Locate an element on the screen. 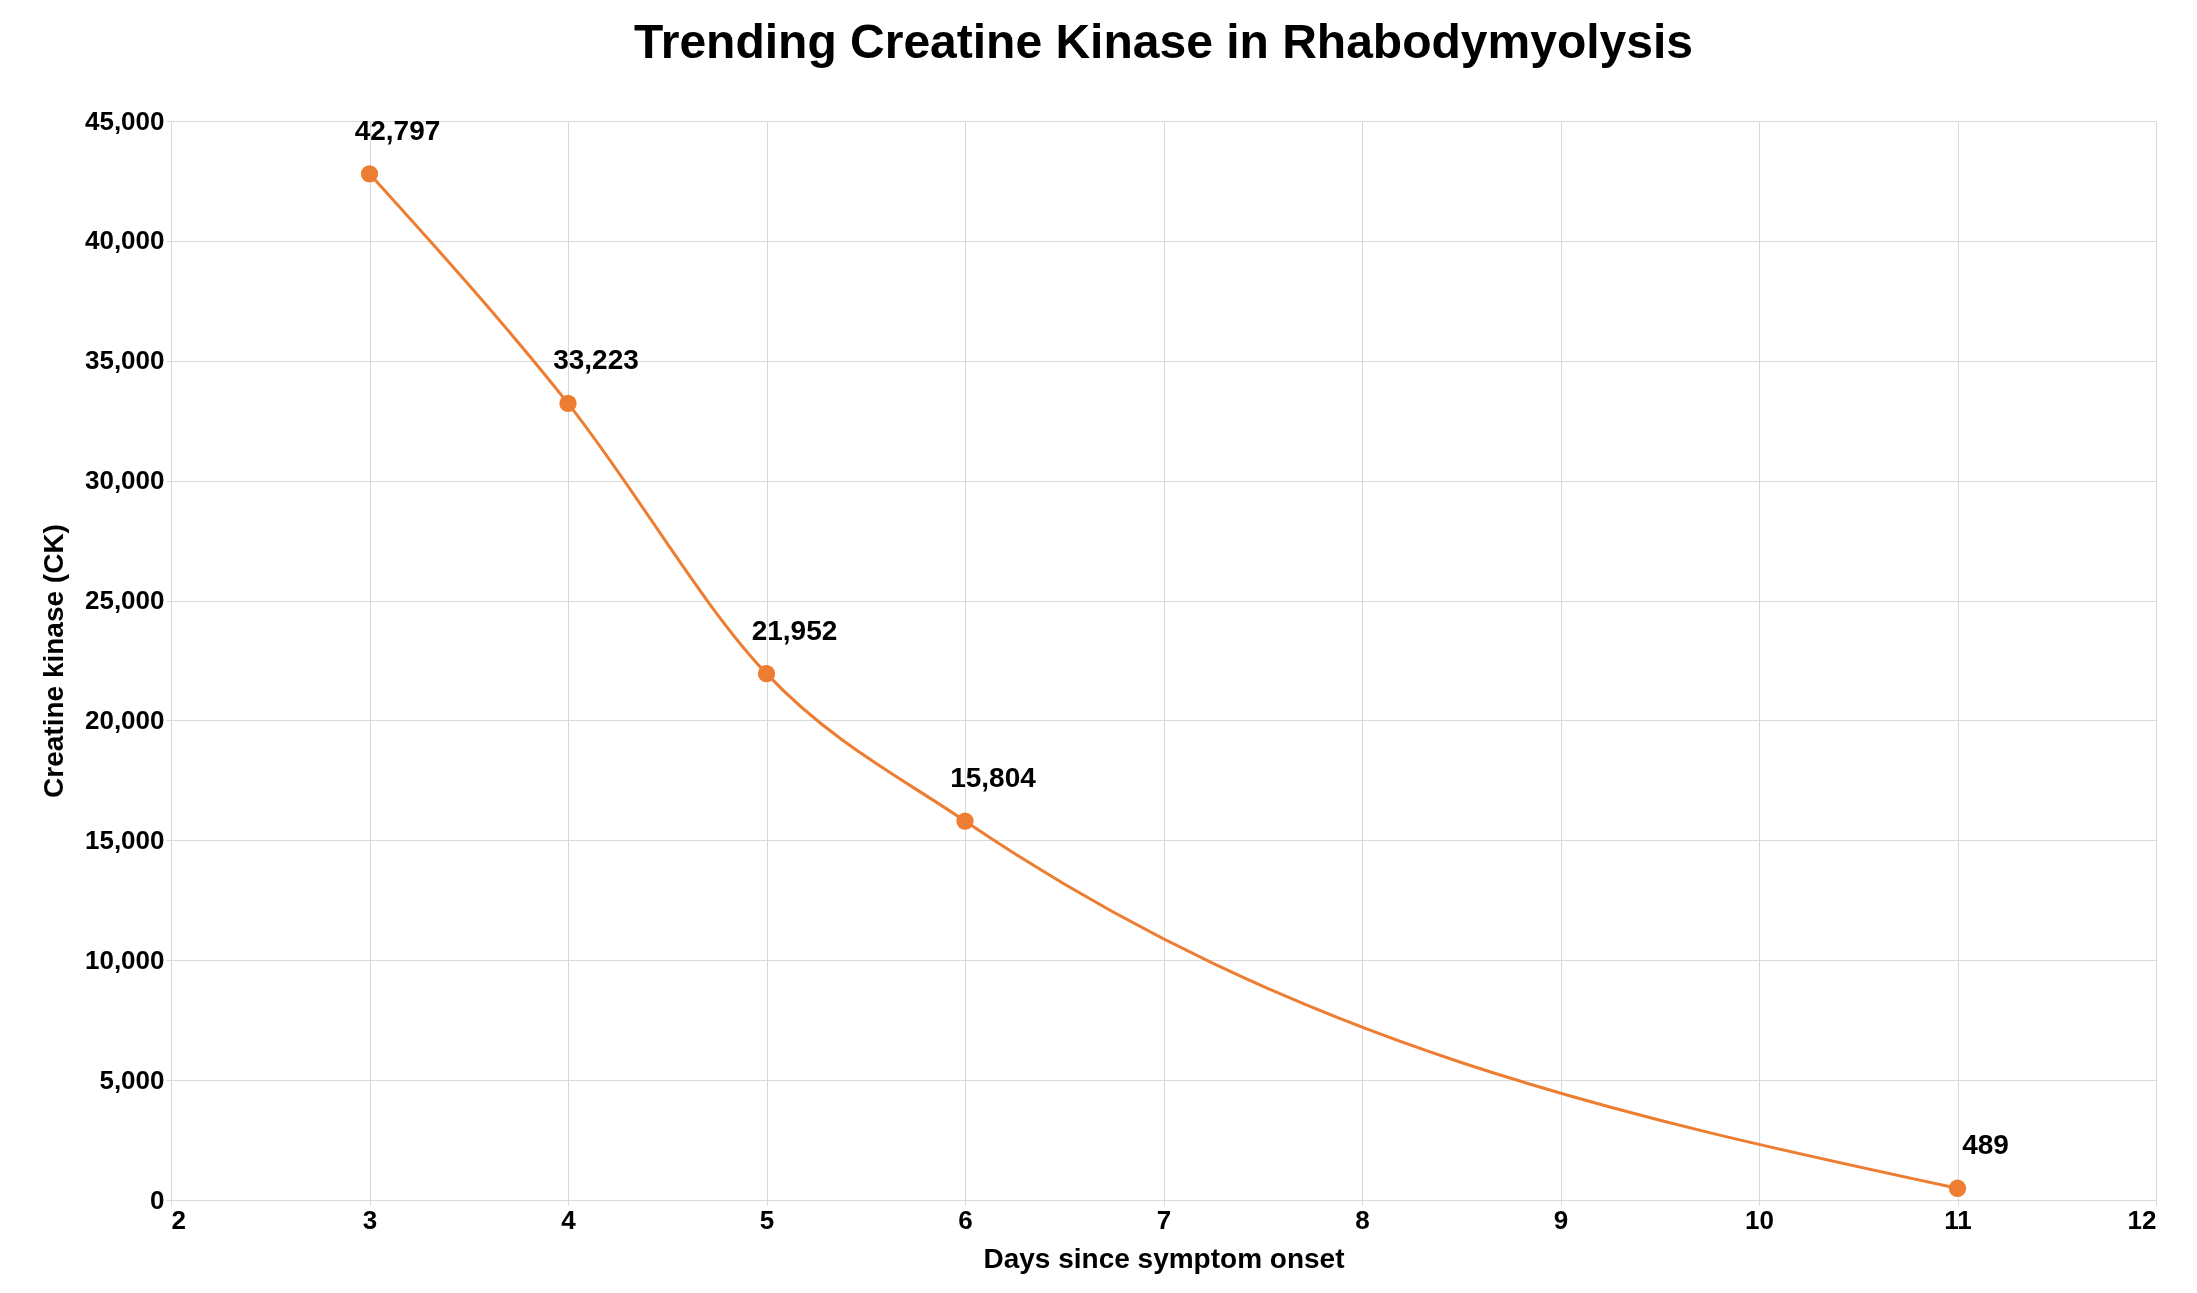 The image size is (2197, 1293). data-label: 15,804 is located at coordinates (993, 778).